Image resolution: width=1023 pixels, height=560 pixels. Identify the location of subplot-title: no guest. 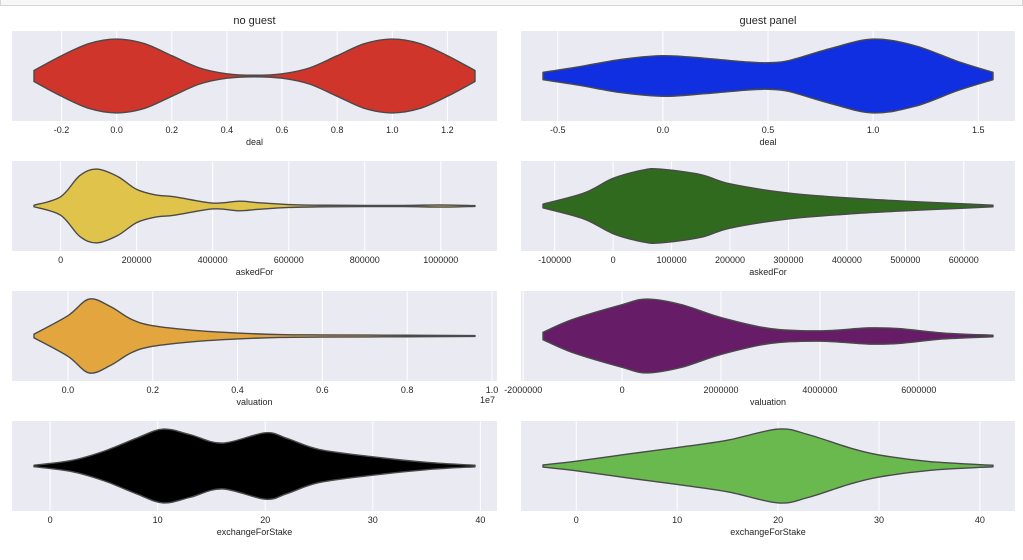
(254, 21).